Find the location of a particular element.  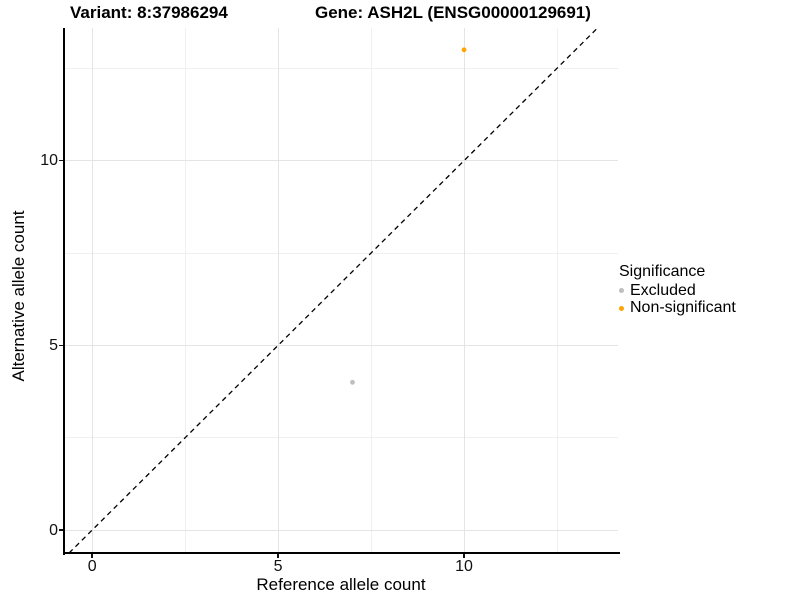

legend-item-excluded: Excluded is located at coordinates (677, 291).